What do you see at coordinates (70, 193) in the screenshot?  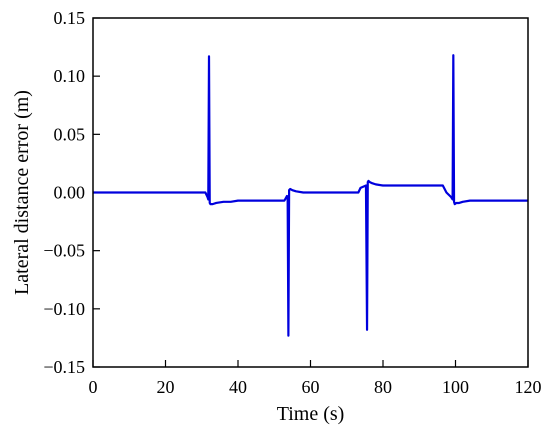 I see `y-tick-label: 0.00` at bounding box center [70, 193].